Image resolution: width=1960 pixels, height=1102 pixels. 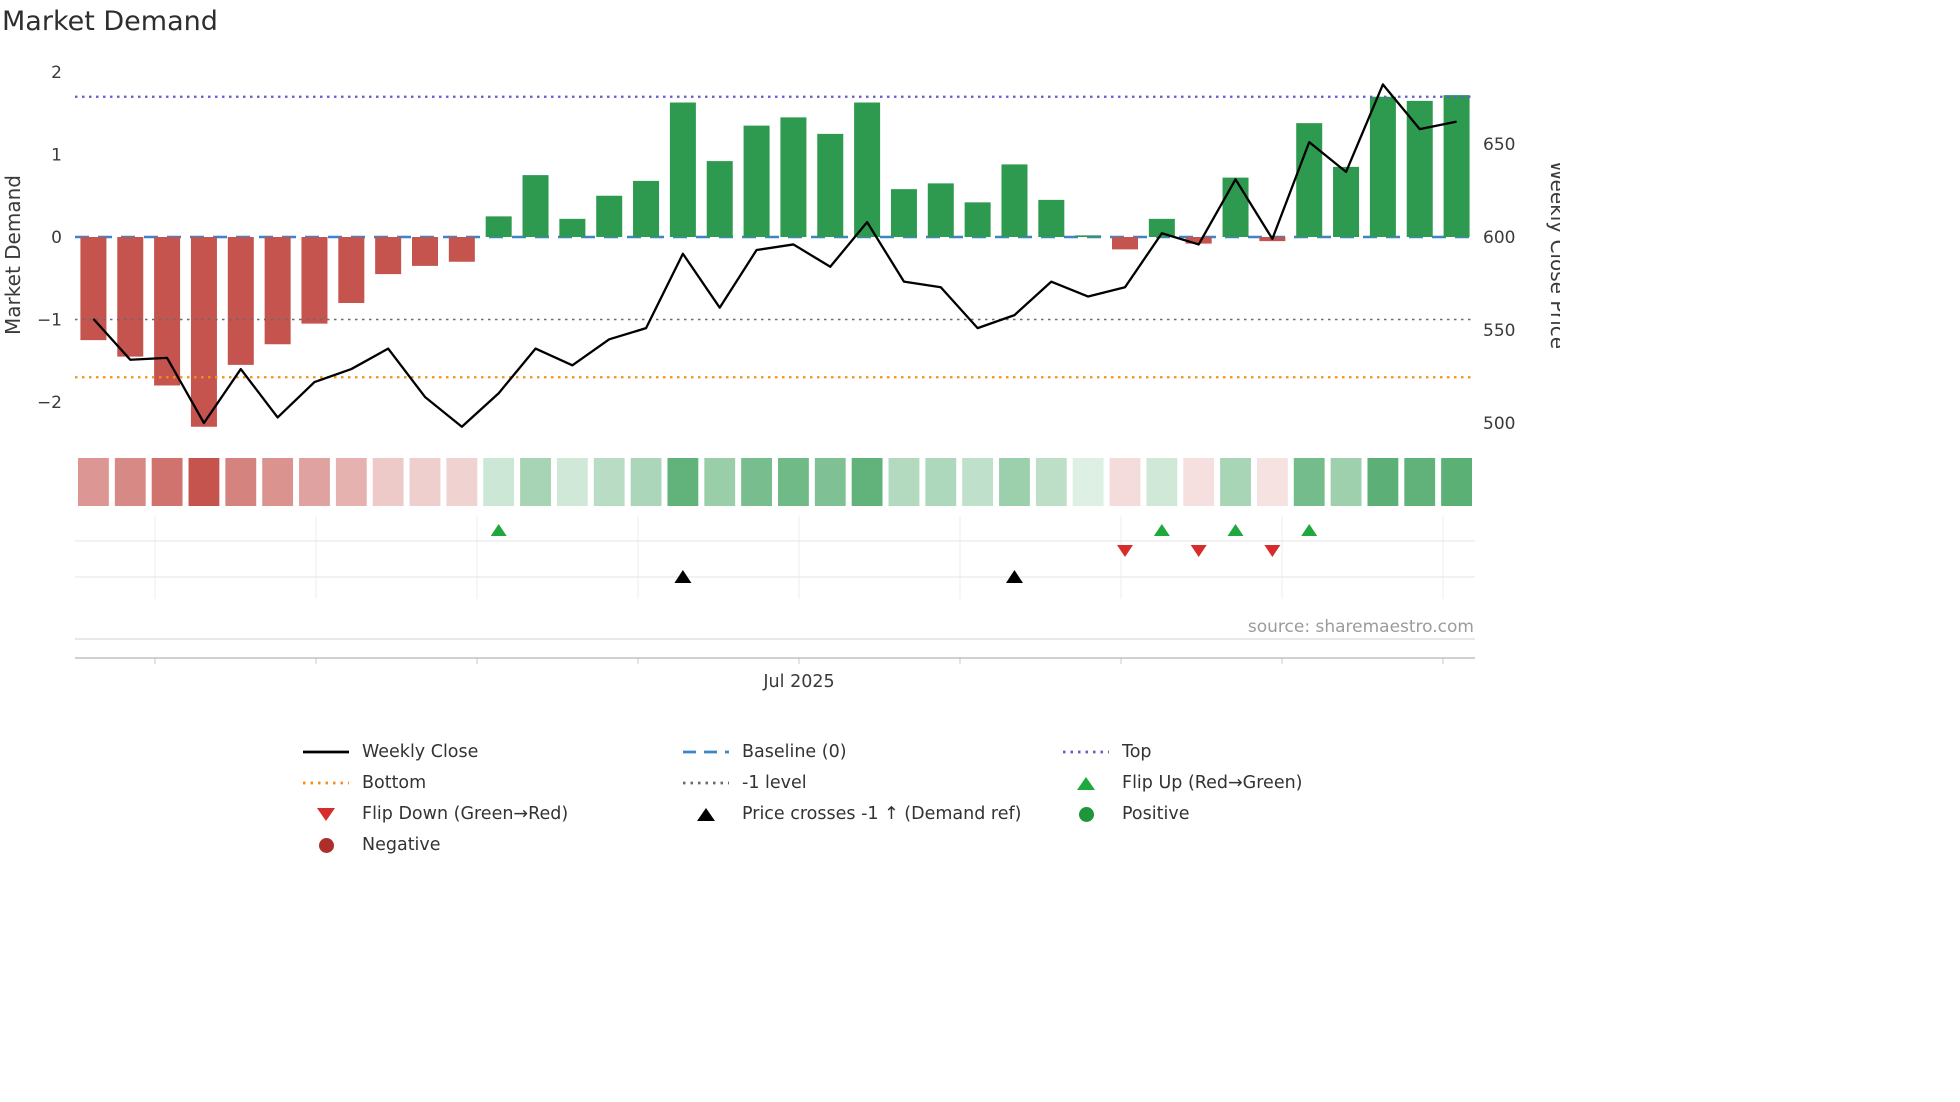 I want to click on legend-item-1-level: -1 level, so click(x=870, y=783).